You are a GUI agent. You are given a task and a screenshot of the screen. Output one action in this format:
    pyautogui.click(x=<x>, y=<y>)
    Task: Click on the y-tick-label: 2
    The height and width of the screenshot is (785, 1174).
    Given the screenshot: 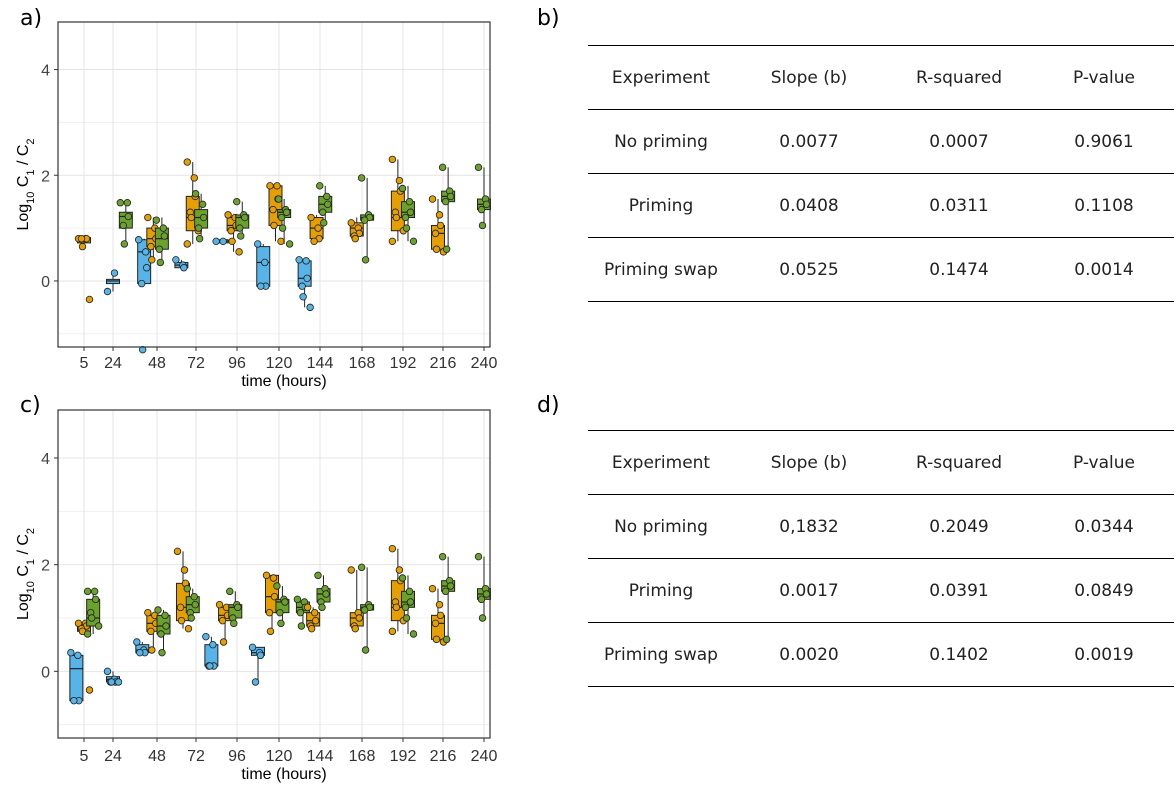 What is the action you would take?
    pyautogui.click(x=45, y=176)
    